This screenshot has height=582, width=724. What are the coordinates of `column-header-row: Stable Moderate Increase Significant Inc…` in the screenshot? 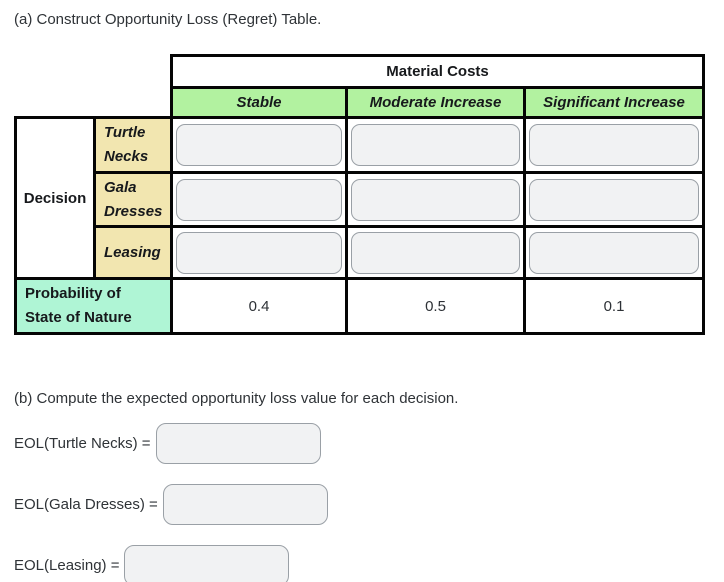 It's located at (361, 102).